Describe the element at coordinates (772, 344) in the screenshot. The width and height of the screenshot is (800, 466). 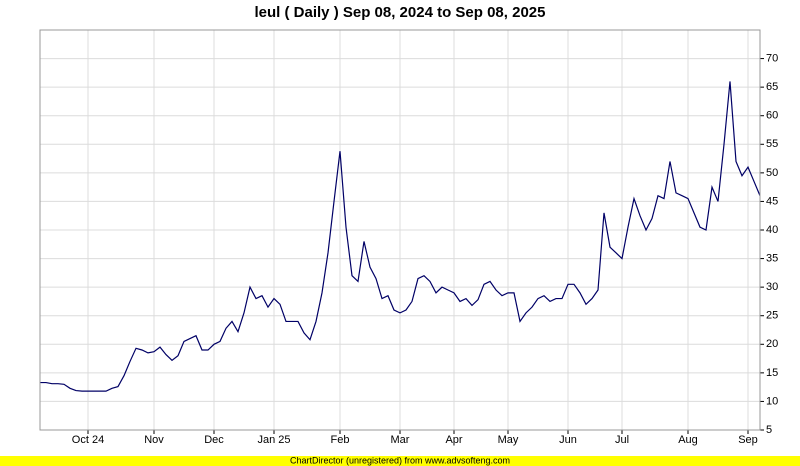
I see `y-tick-label: 20` at that location.